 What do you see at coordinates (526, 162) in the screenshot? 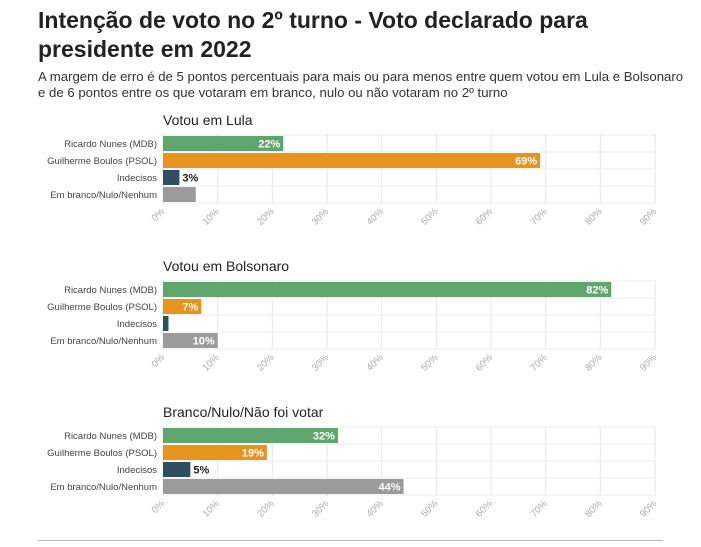
I see `data-label: 69%` at bounding box center [526, 162].